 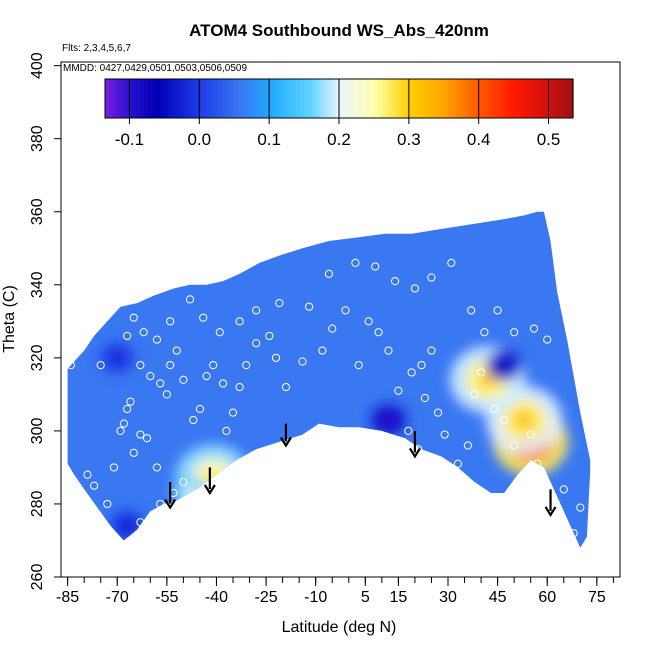 I want to click on x-tick-label: 30, so click(x=448, y=597).